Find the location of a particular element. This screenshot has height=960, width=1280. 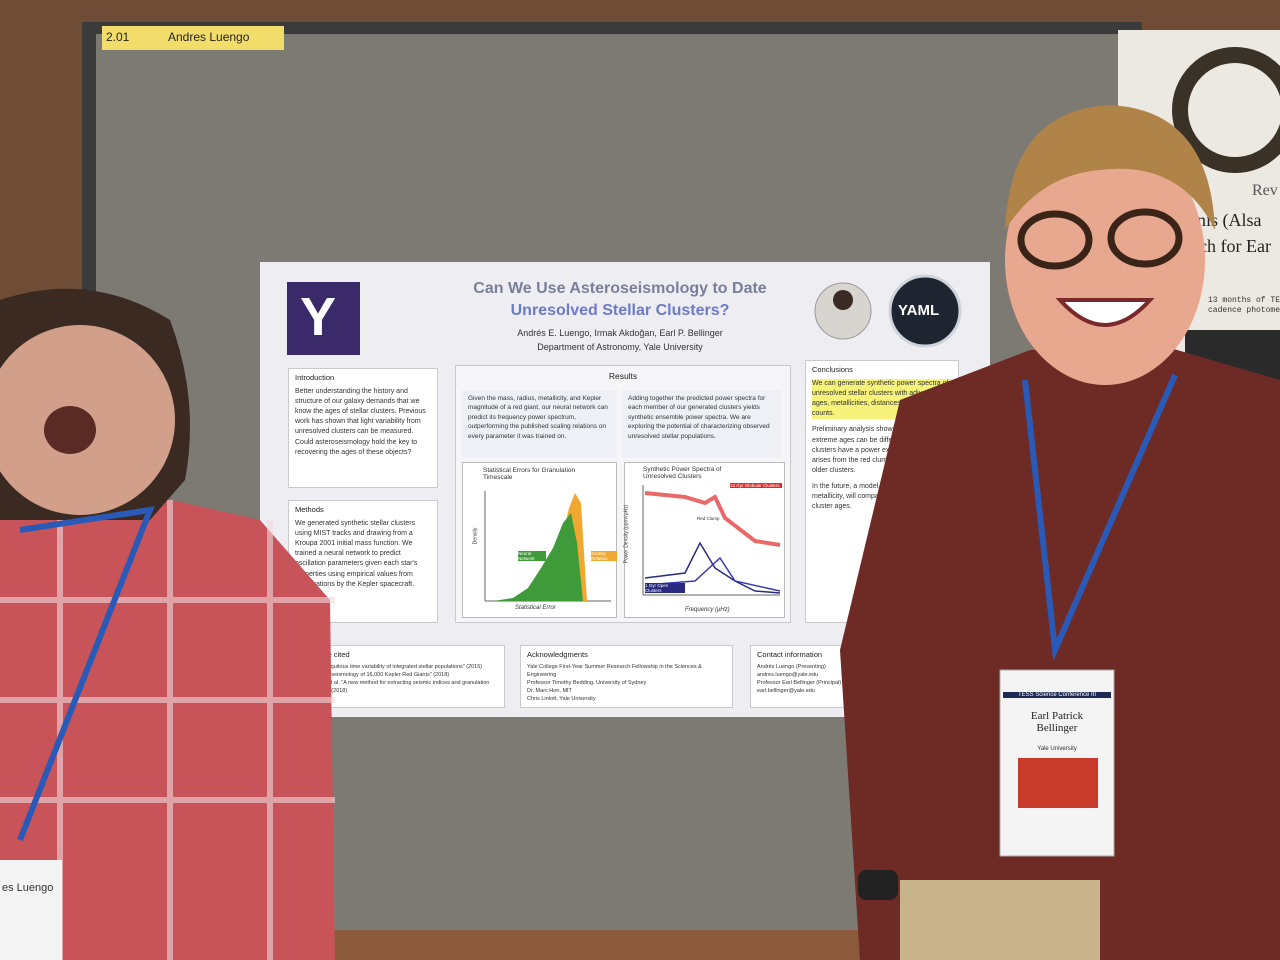

badge-affiliation: Yale University is located at coordinates (1057, 749).